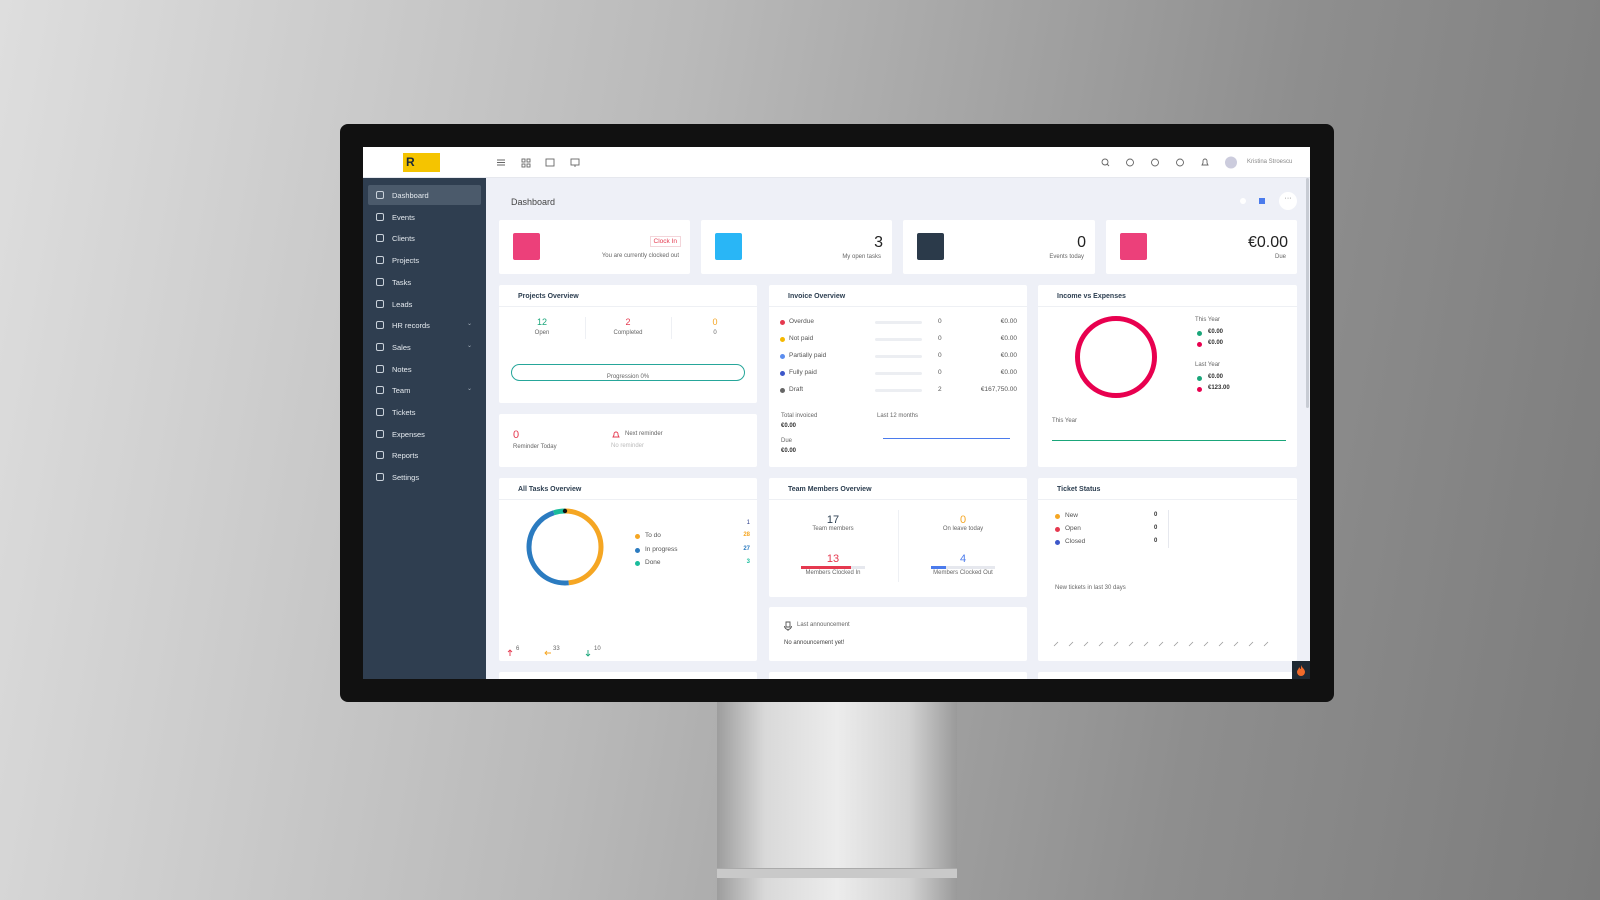 The width and height of the screenshot is (1600, 900). I want to click on view-dot, so click(1243, 201).